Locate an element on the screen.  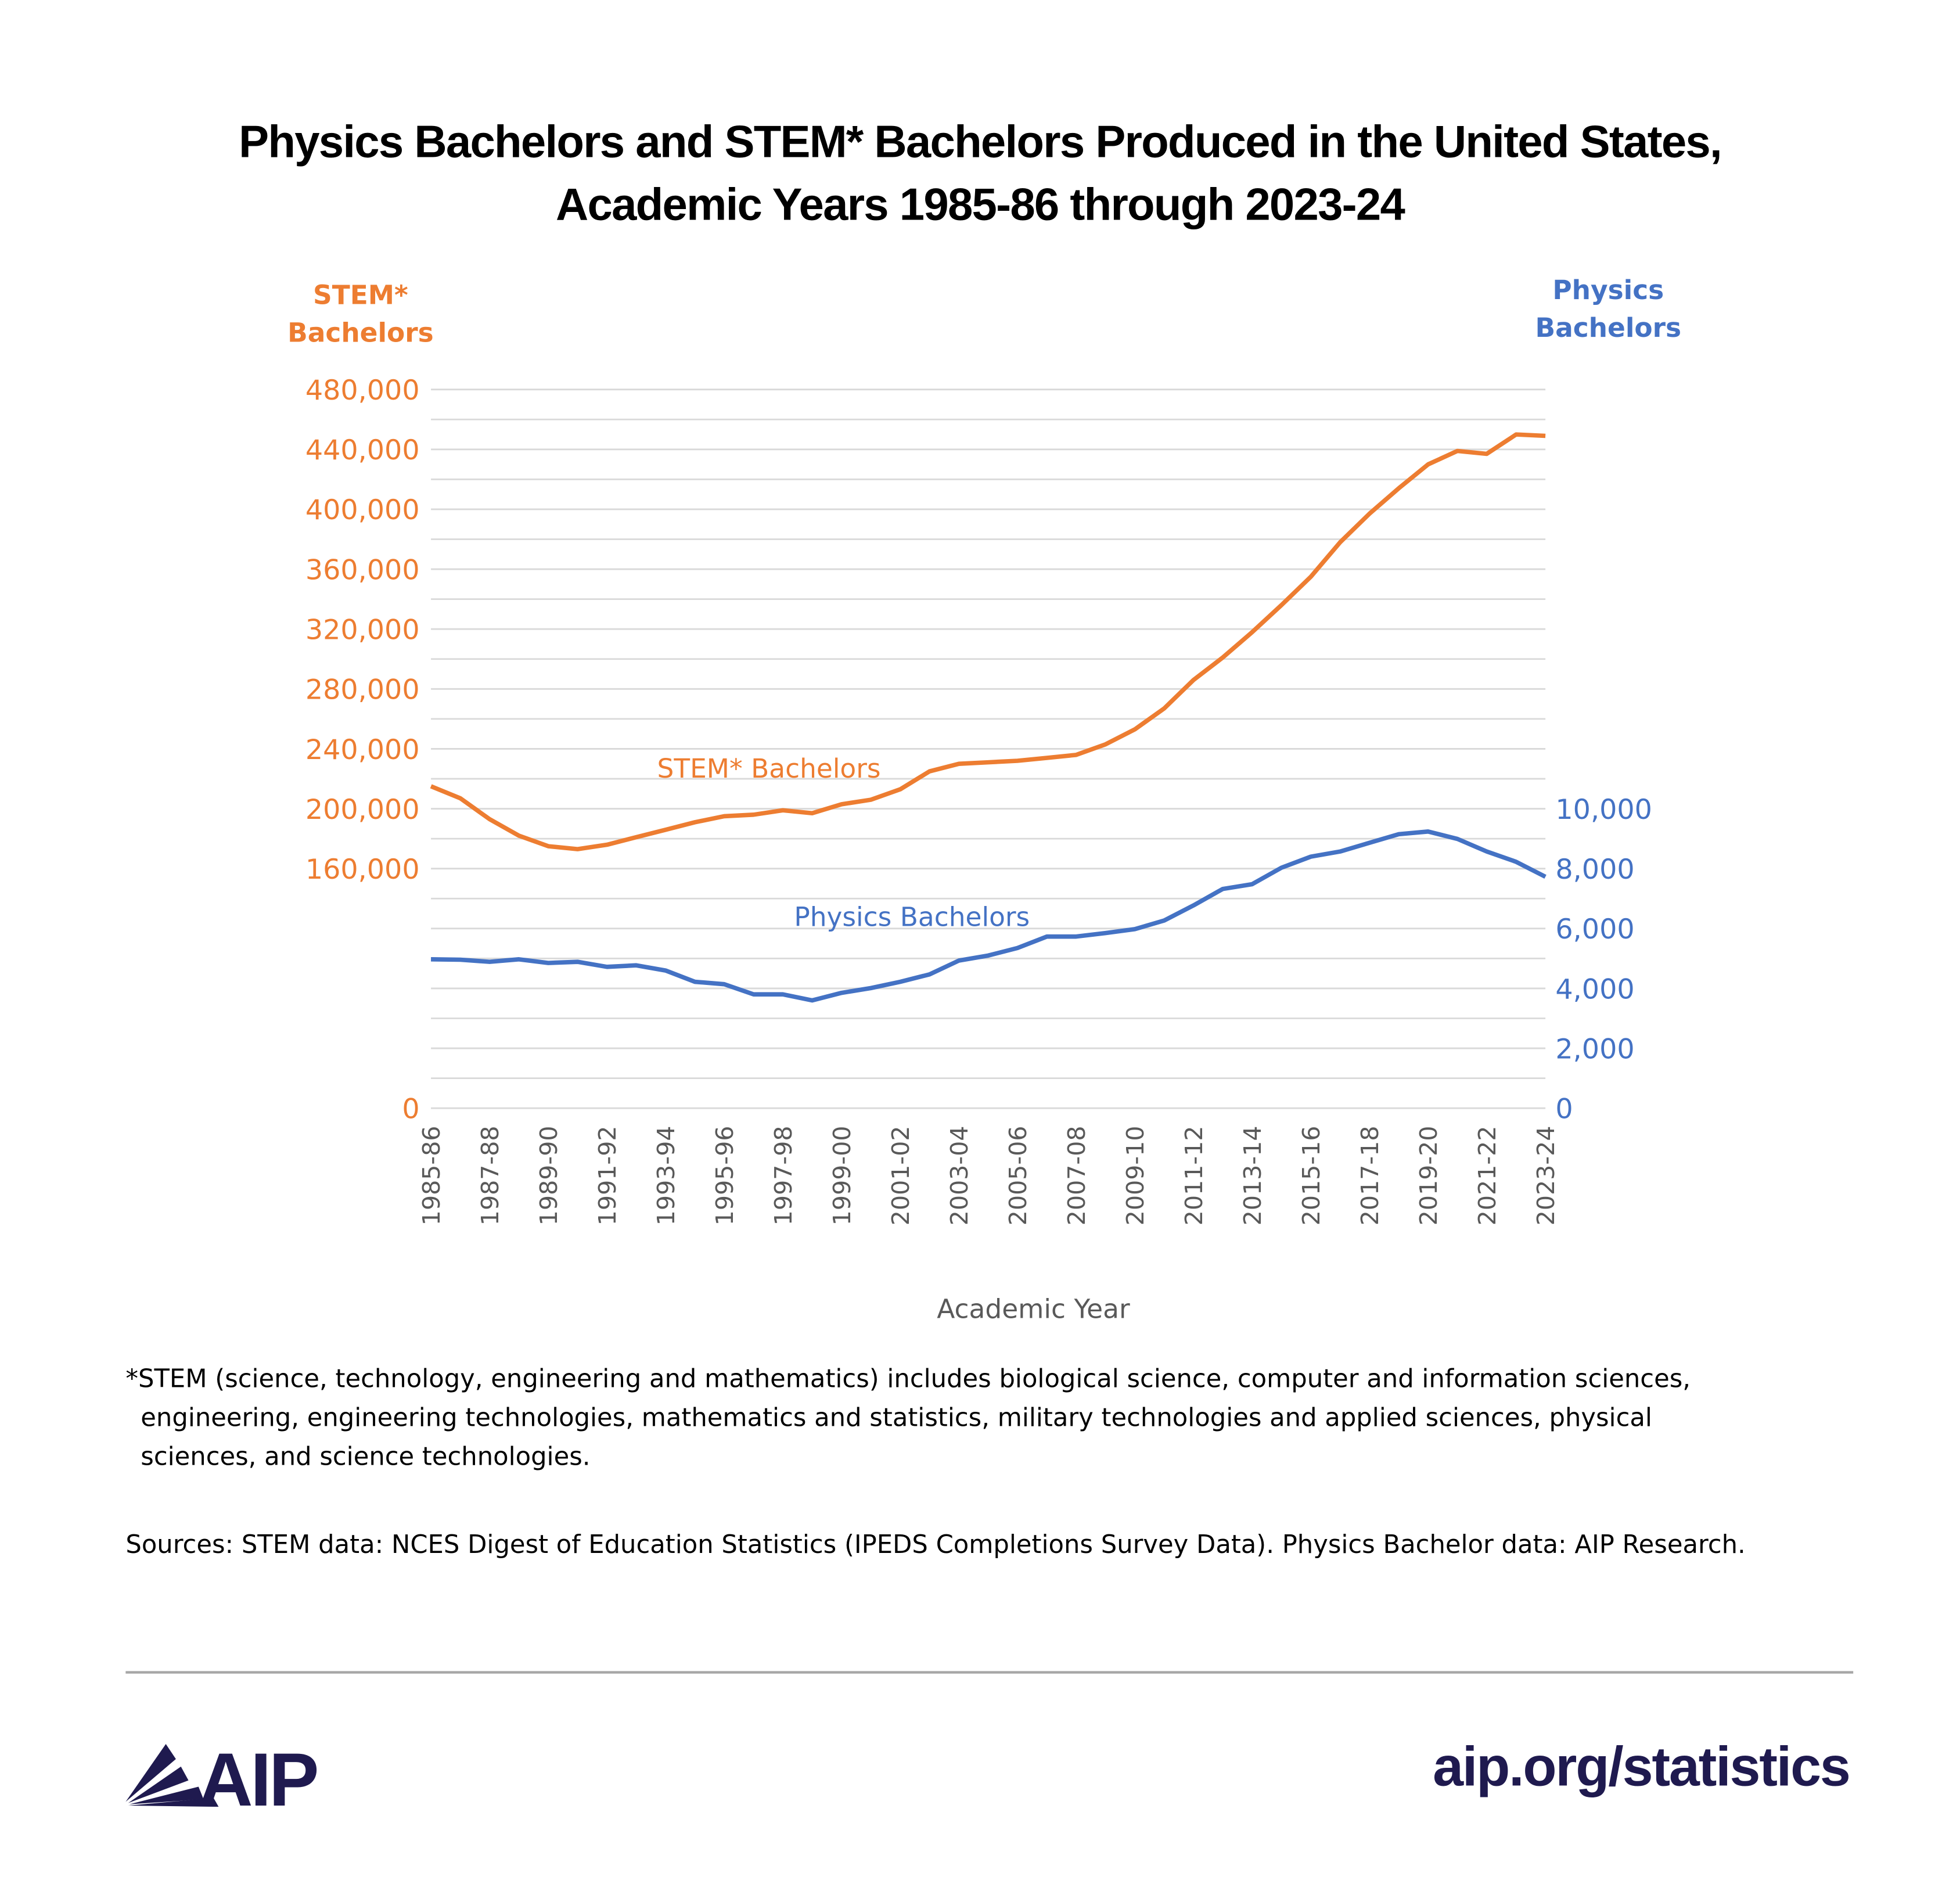
aip-logo-icon: AIP is located at coordinates (222, 1780).